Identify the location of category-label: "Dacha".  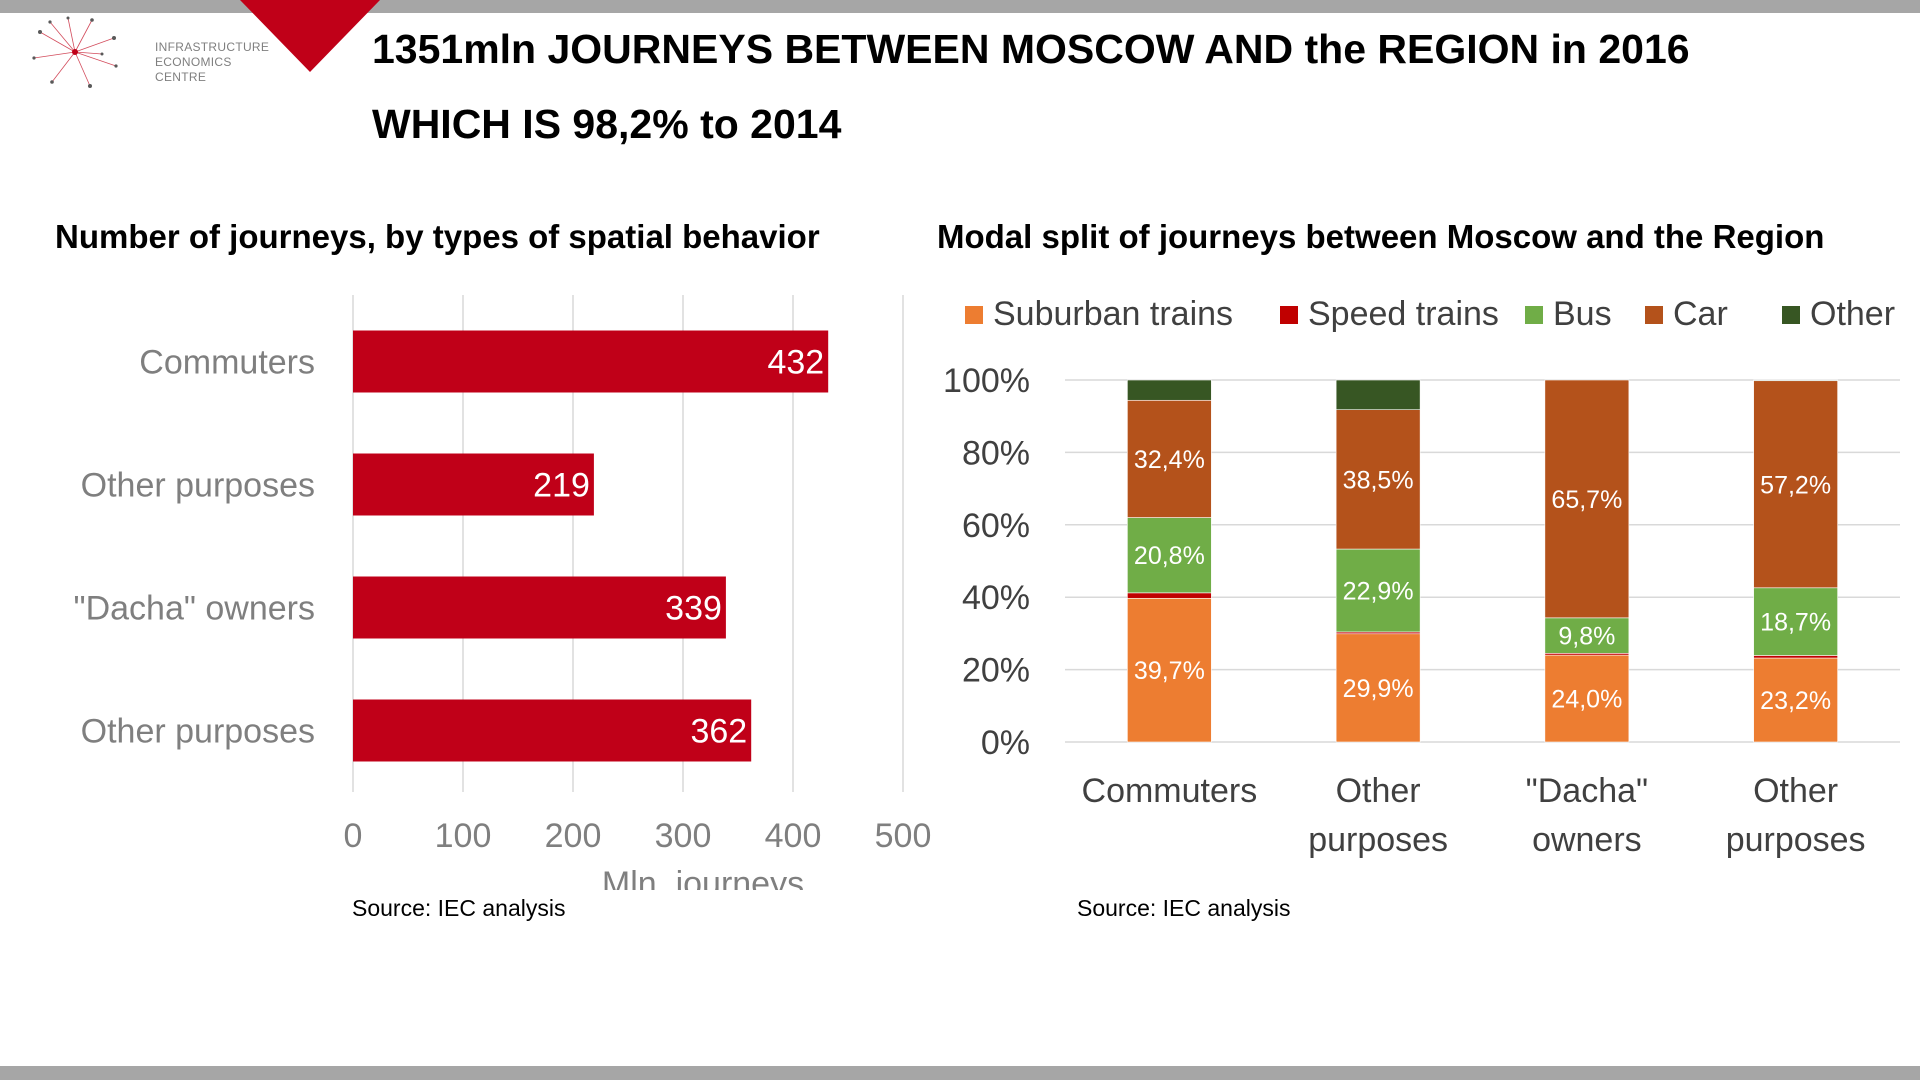
(1587, 791).